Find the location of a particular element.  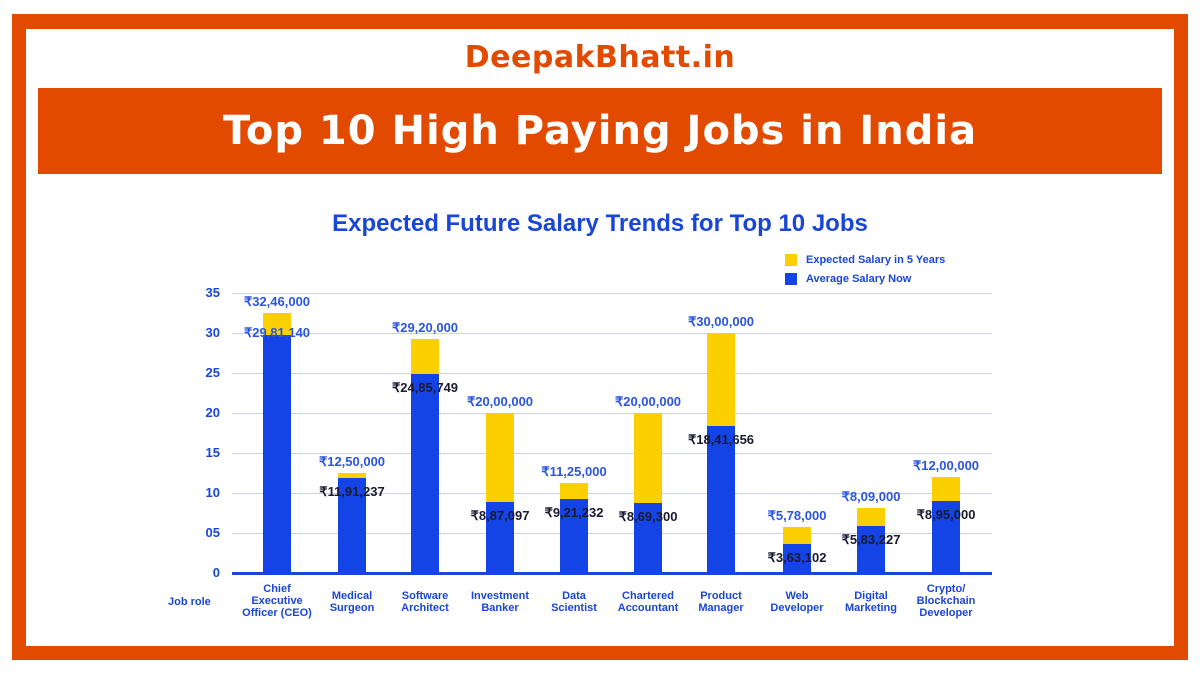

y-tick-label: 35 is located at coordinates (212, 292).